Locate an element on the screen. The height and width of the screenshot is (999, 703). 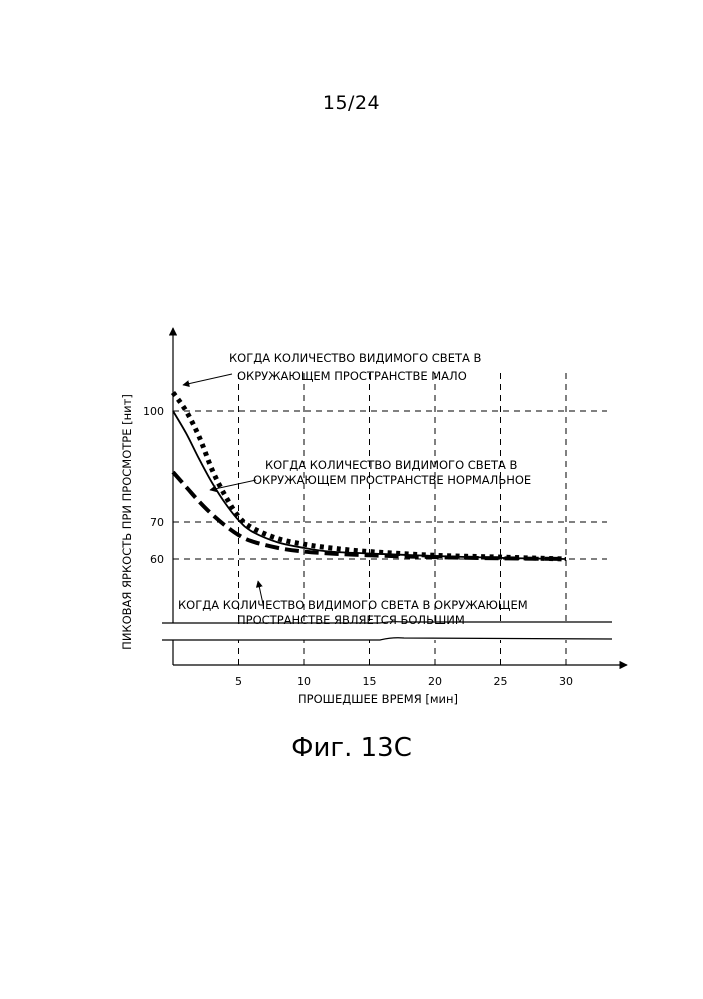
annotation-low-light-line-1: КОГДА КОЛИЧЕСТВО ВИДИМОГО СВЕТА В is located at coordinates (355, 358).